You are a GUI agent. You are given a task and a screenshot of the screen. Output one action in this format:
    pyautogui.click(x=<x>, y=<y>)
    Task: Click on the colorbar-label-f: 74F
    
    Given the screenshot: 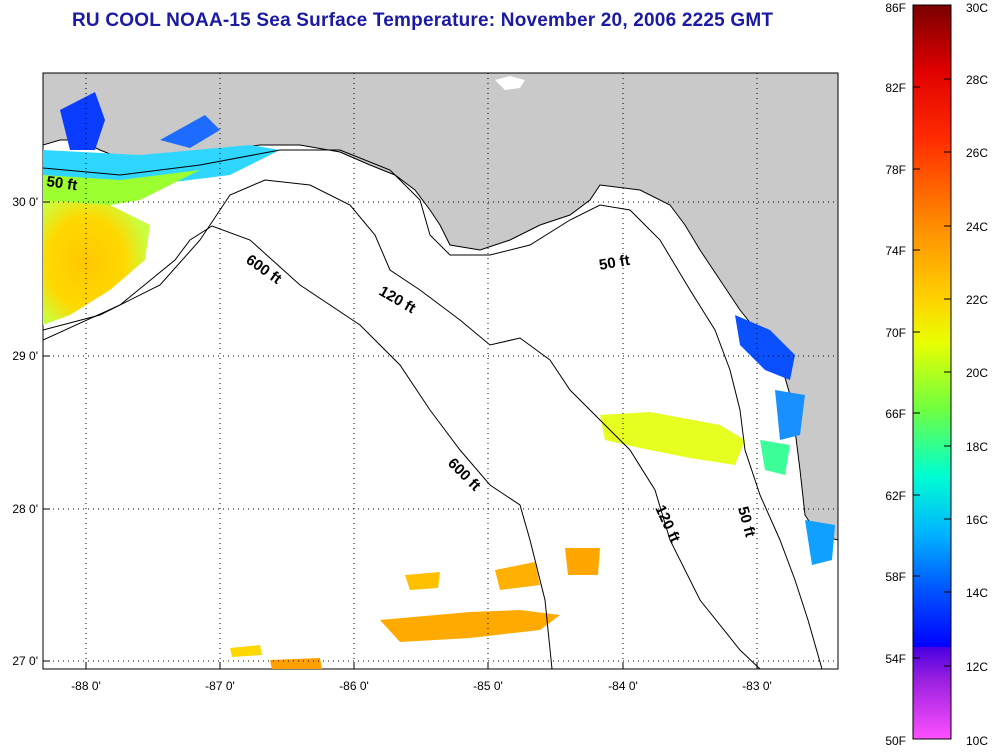 What is the action you would take?
    pyautogui.click(x=895, y=251)
    